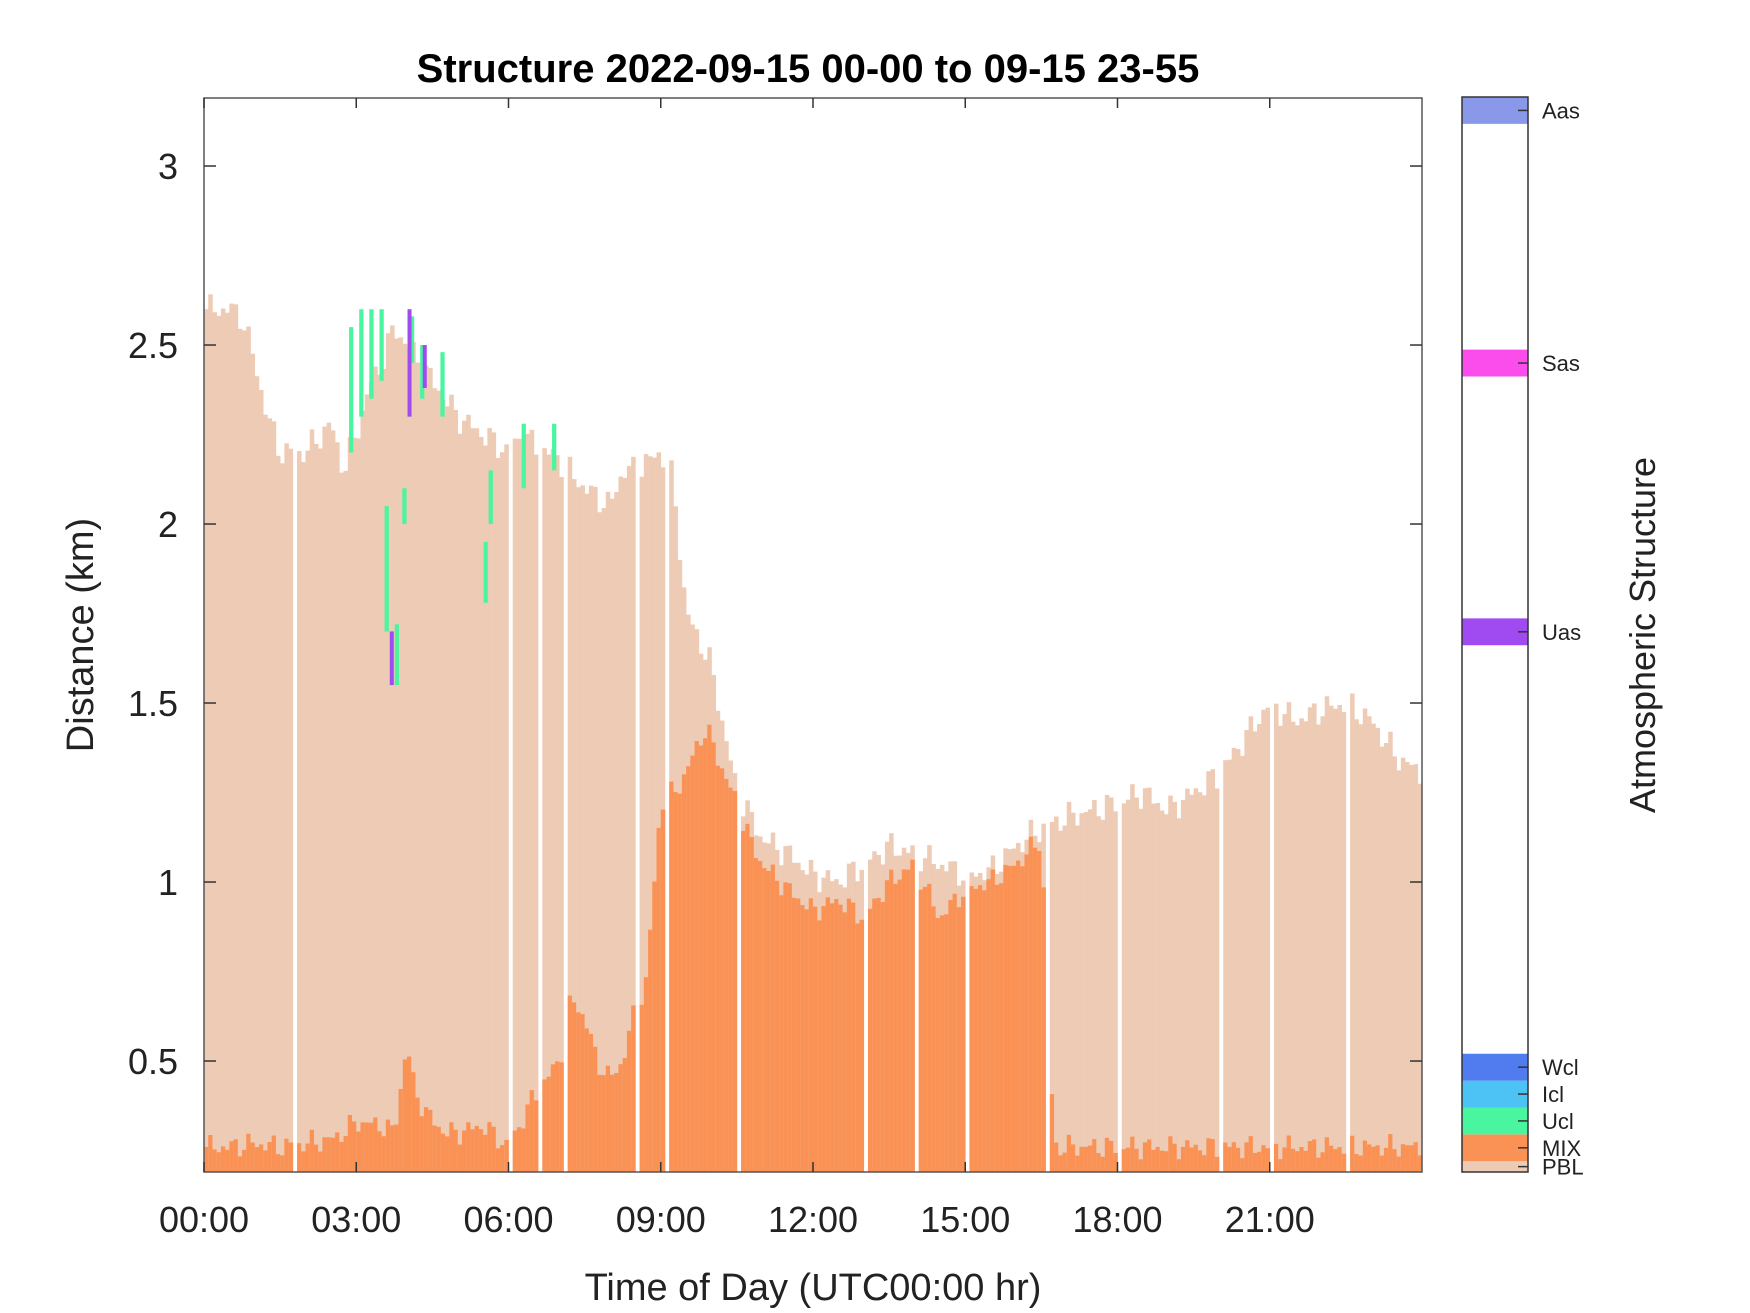 The width and height of the screenshot is (1750, 1313). What do you see at coordinates (508, 1219) in the screenshot?
I see `x-tick-label: 06:00` at bounding box center [508, 1219].